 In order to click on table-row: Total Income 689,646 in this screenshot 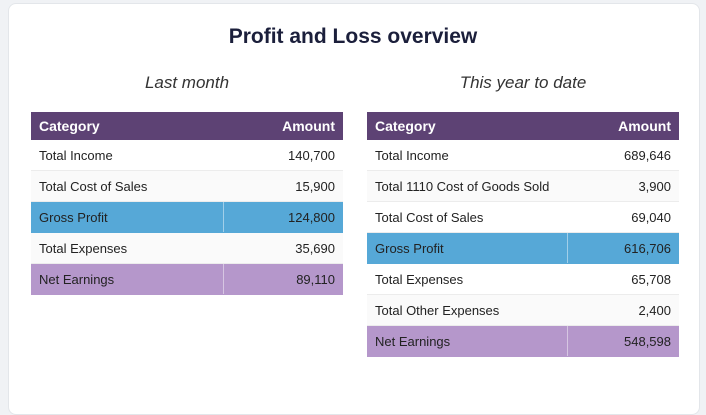, I will do `click(523, 155)`.